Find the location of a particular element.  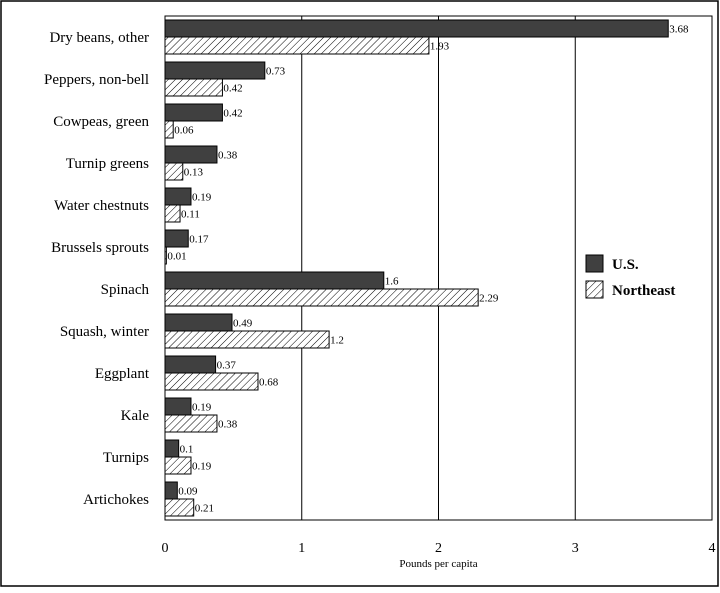

category-label: Squash, winter is located at coordinates (104, 332).